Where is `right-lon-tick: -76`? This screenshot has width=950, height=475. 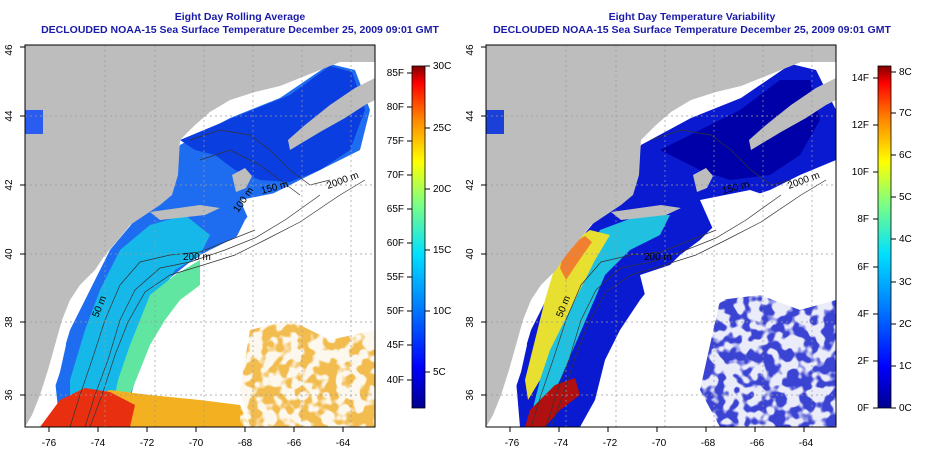 right-lon-tick: -76 is located at coordinates (512, 443).